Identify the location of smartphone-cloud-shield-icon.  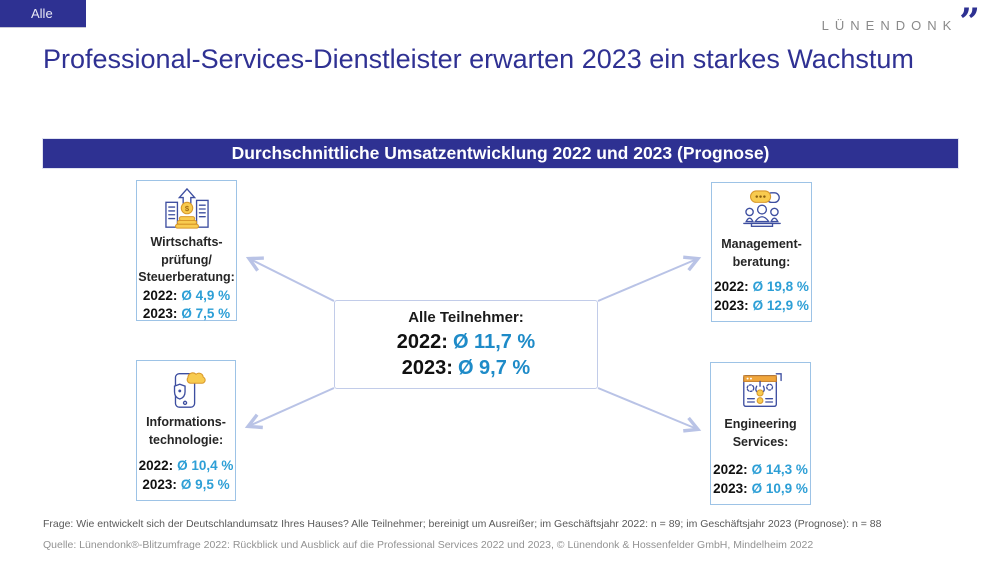
(186, 389).